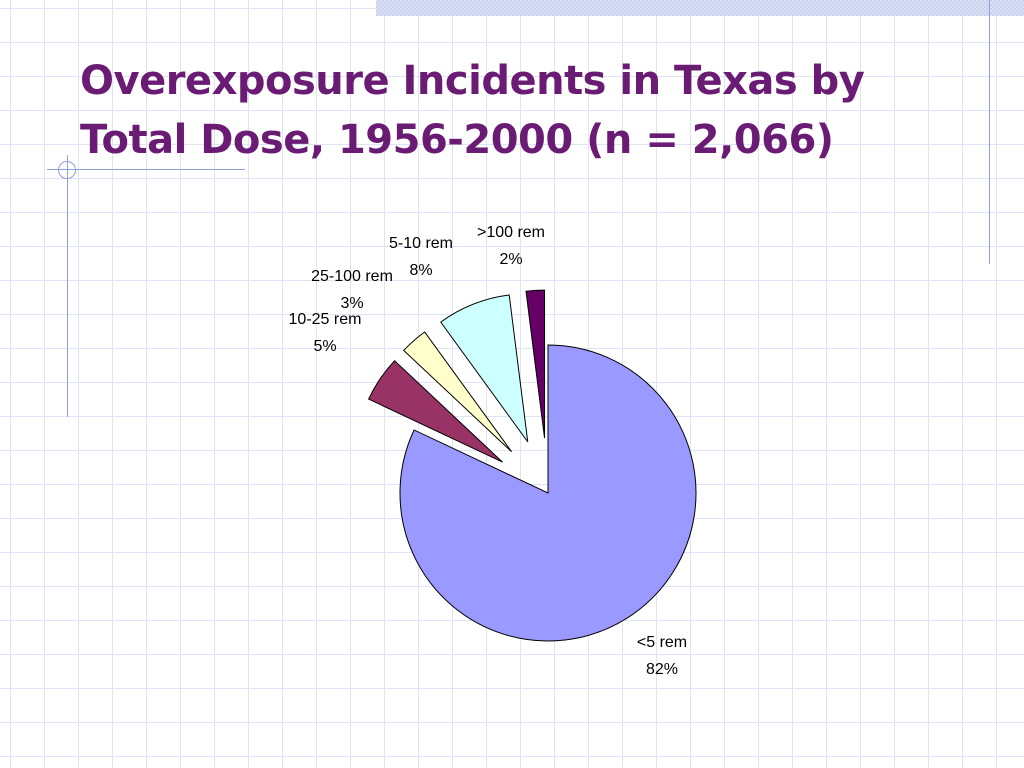 The height and width of the screenshot is (768, 1024). What do you see at coordinates (548, 493) in the screenshot?
I see `pie-slice-5-rem` at bounding box center [548, 493].